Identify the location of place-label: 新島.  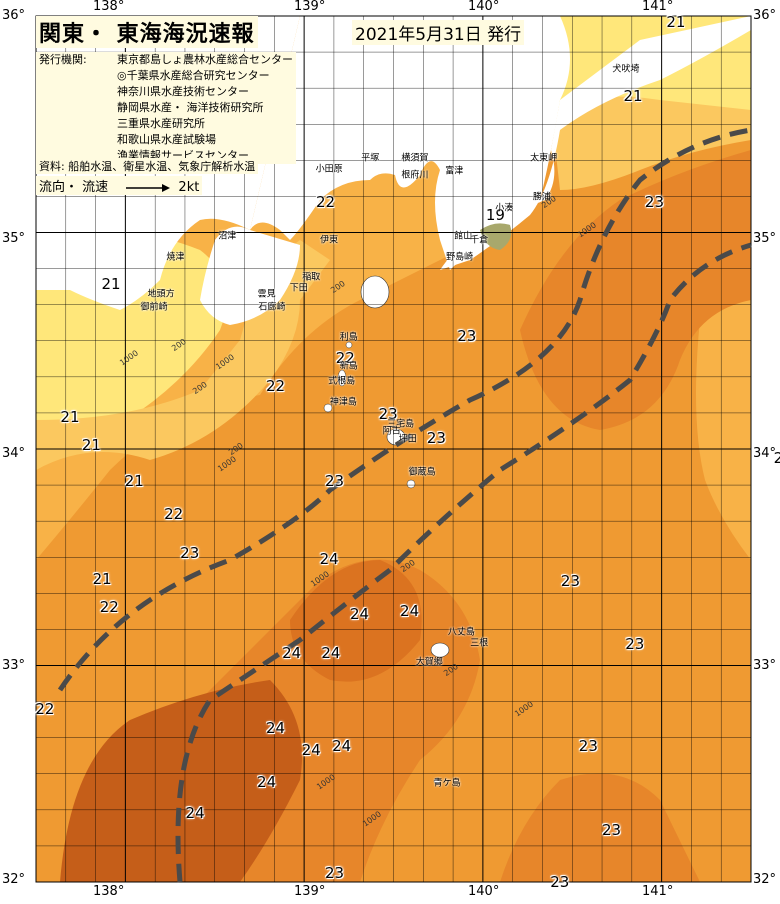
(348, 366).